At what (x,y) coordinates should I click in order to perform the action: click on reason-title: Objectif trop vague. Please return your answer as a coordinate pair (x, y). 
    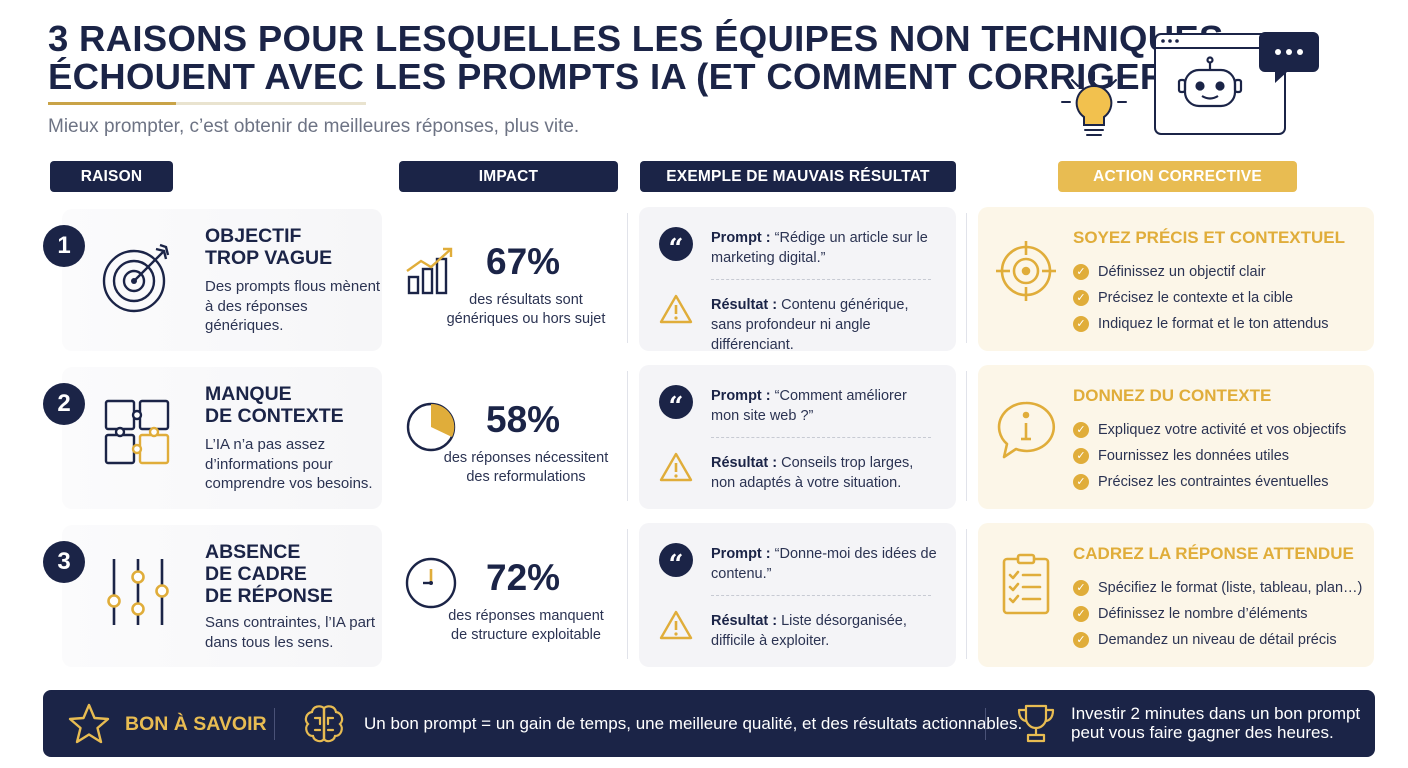
    Looking at the image, I should click on (269, 247).